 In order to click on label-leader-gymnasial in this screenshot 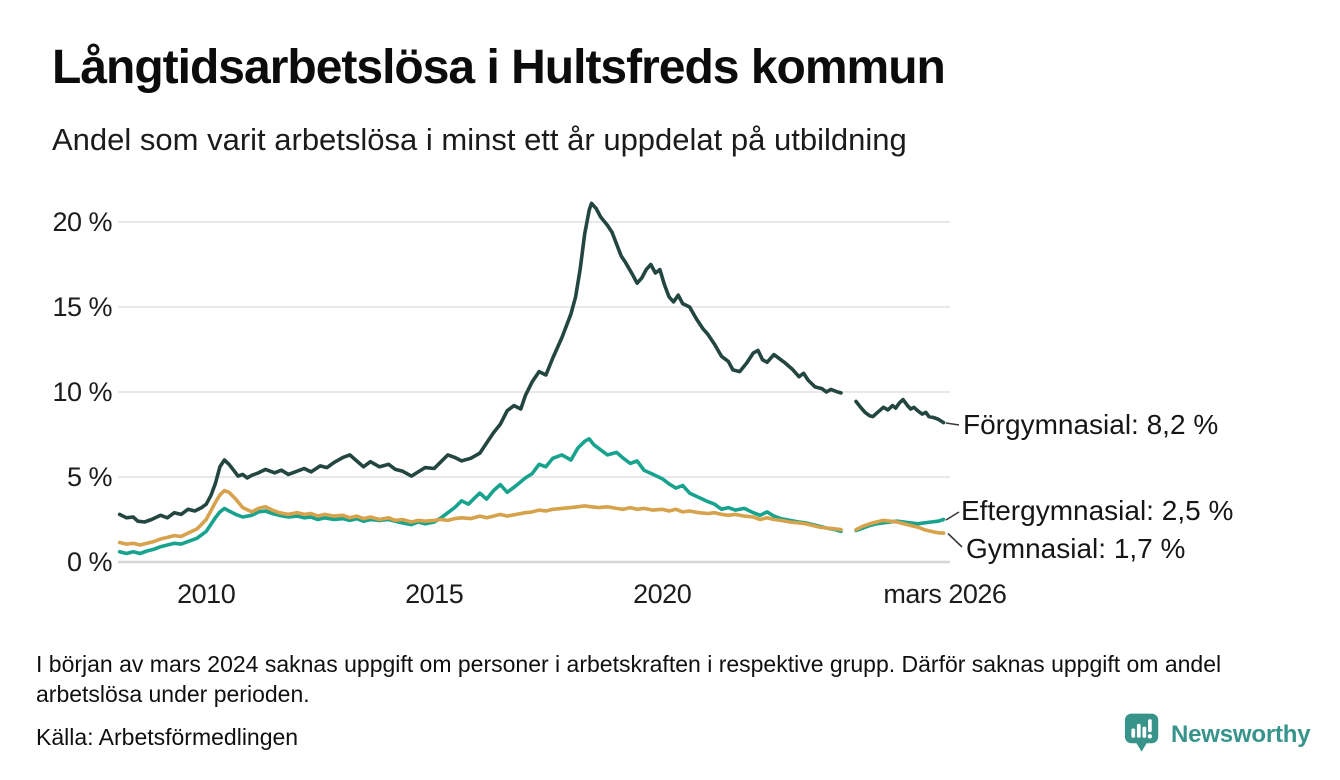, I will do `click(955, 540)`.